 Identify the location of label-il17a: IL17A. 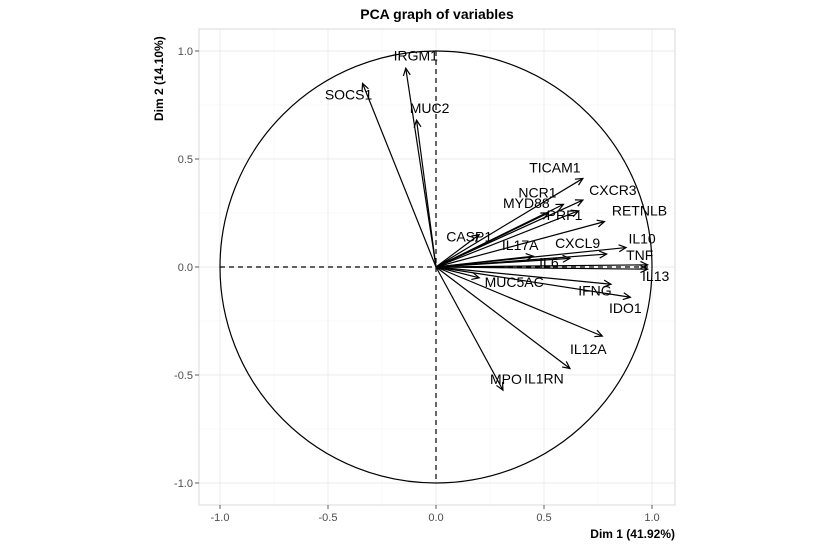
(520, 245).